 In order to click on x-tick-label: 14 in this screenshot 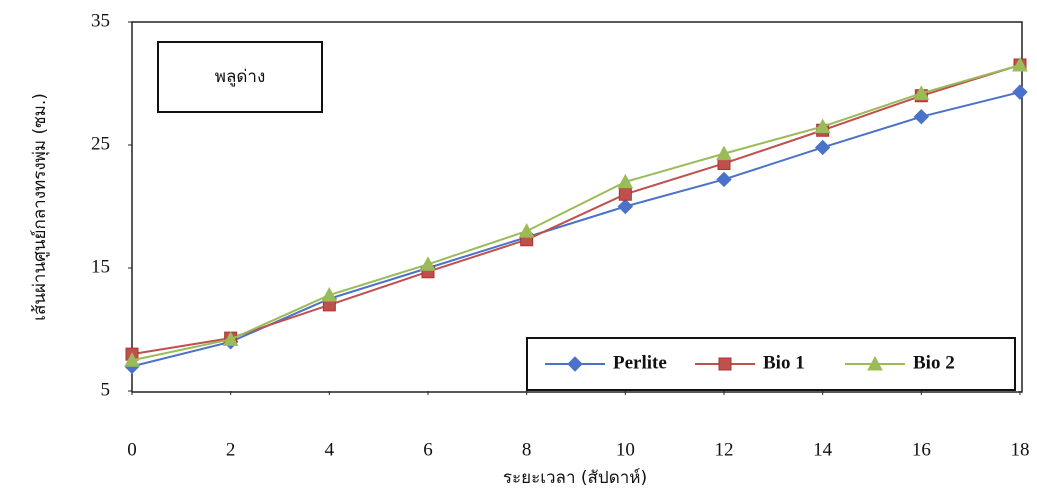, I will do `click(823, 449)`.